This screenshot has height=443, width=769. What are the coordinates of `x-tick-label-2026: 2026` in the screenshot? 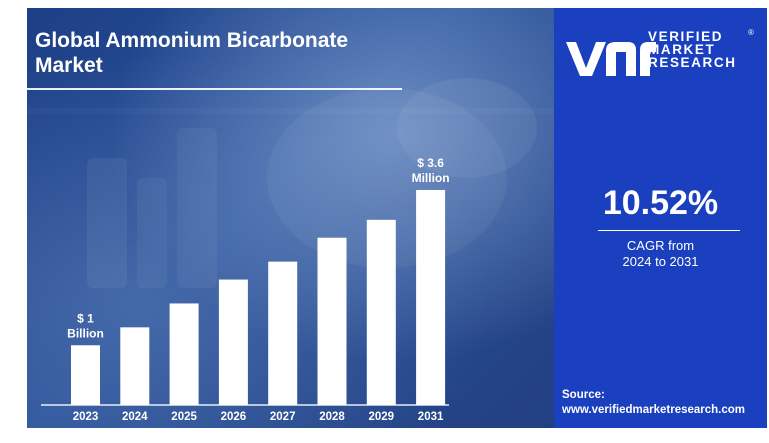 It's located at (234, 417).